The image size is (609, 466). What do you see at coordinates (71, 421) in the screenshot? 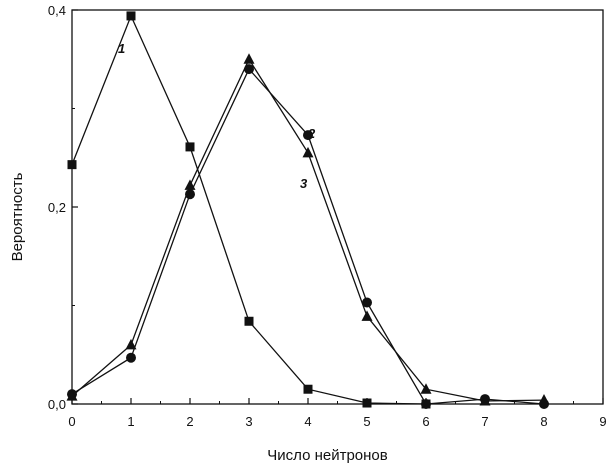
I see `x-tick-label: 0` at bounding box center [71, 421].